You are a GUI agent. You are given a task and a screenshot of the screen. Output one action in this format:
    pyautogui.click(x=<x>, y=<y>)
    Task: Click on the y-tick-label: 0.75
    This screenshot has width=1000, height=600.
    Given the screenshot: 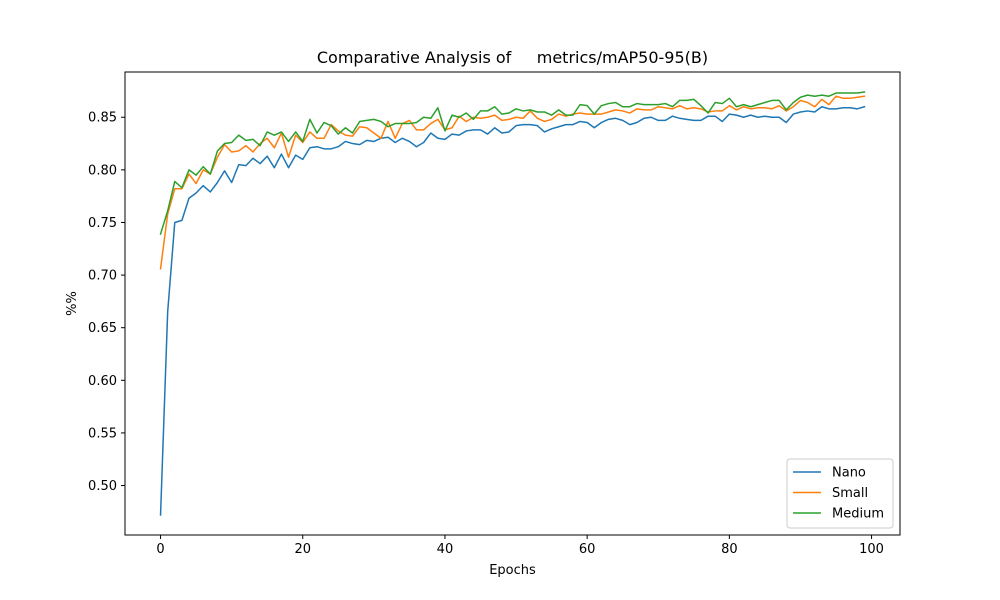 What is the action you would take?
    pyautogui.click(x=102, y=223)
    